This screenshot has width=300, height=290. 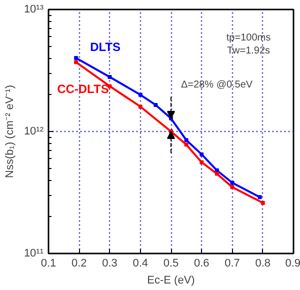 I want to click on x-tick-label: 0.6, so click(x=202, y=264).